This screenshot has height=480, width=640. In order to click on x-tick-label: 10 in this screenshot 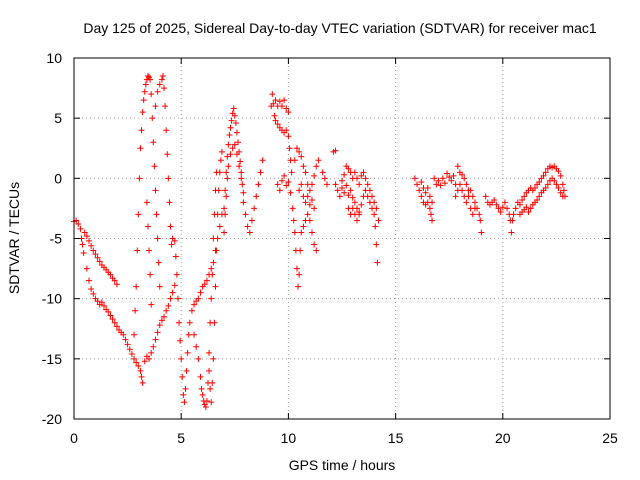, I will do `click(289, 438)`.